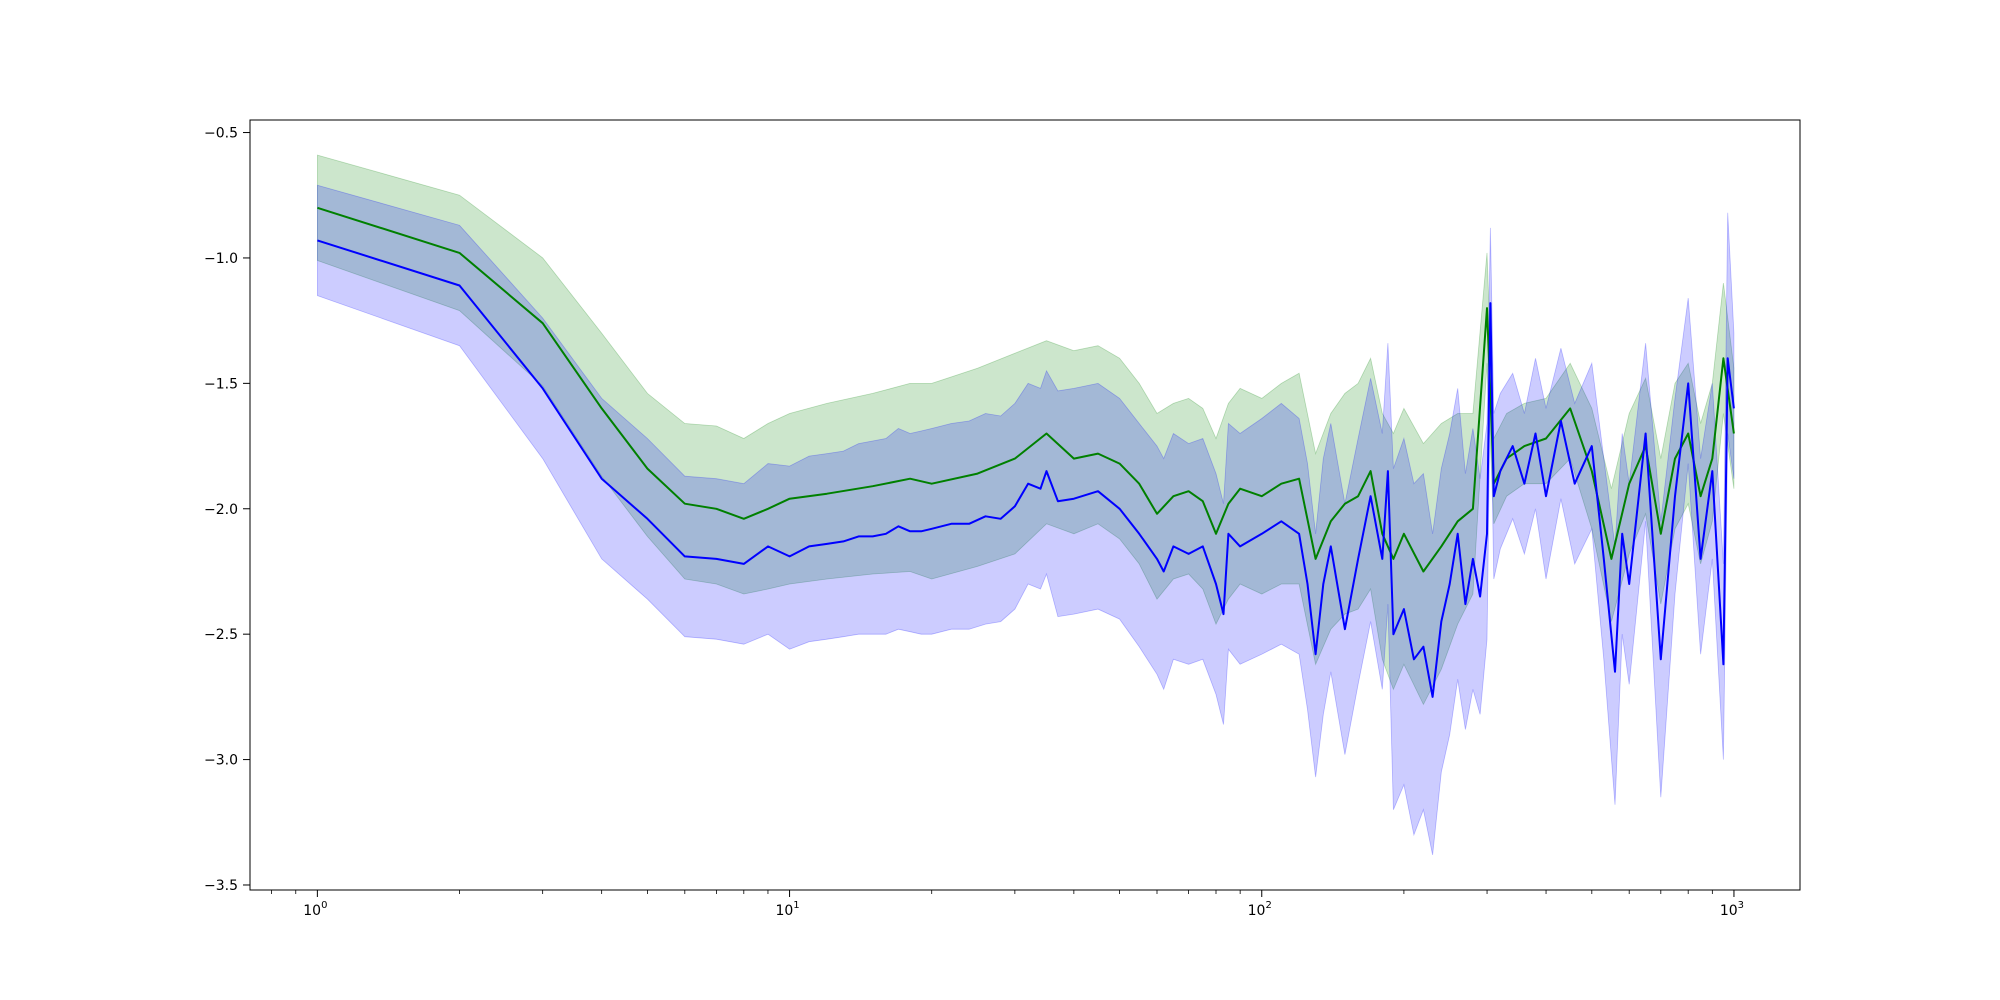 This screenshot has height=1000, width=2000. What do you see at coordinates (221, 259) in the screenshot?
I see `y-tick-label: −1.0` at bounding box center [221, 259].